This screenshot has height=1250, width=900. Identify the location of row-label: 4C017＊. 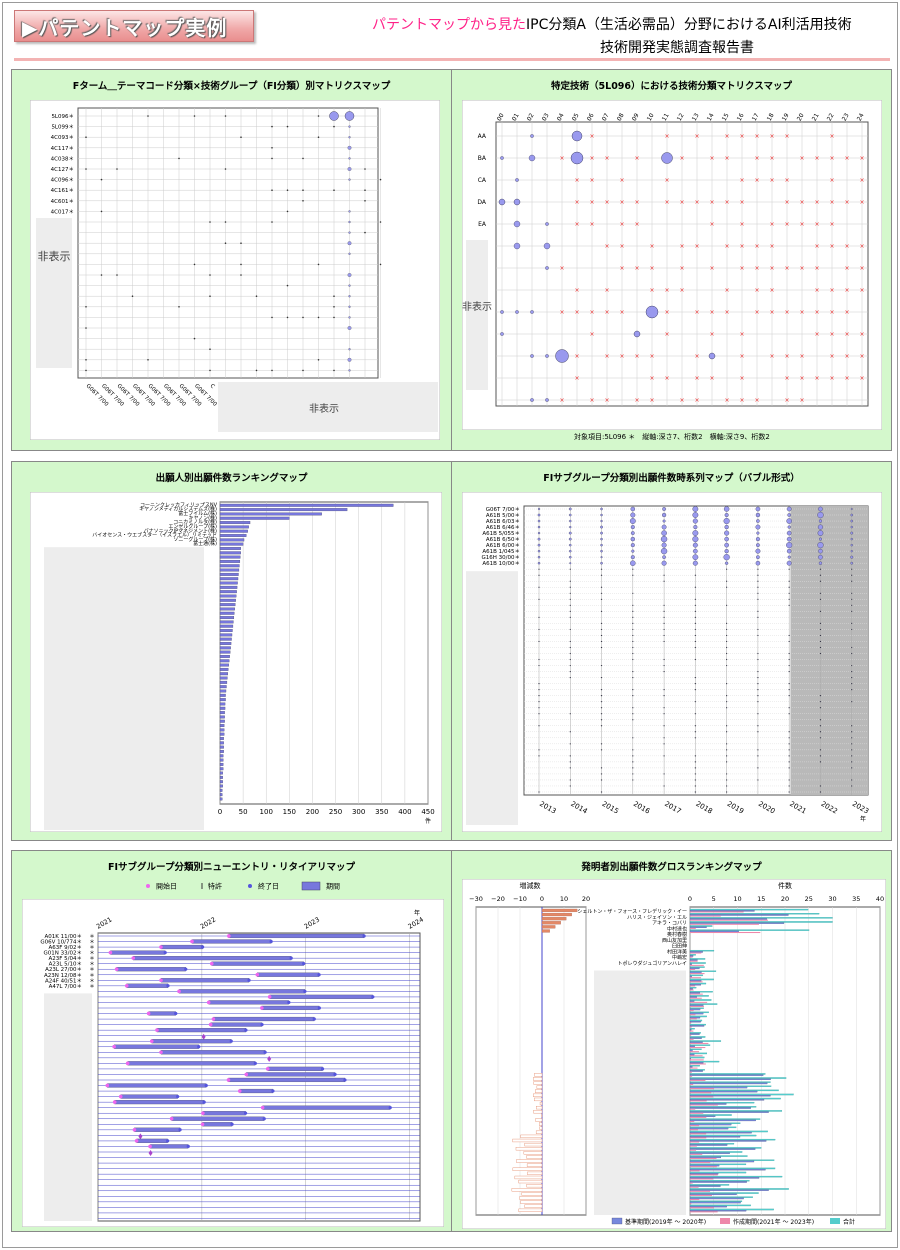
(62, 211).